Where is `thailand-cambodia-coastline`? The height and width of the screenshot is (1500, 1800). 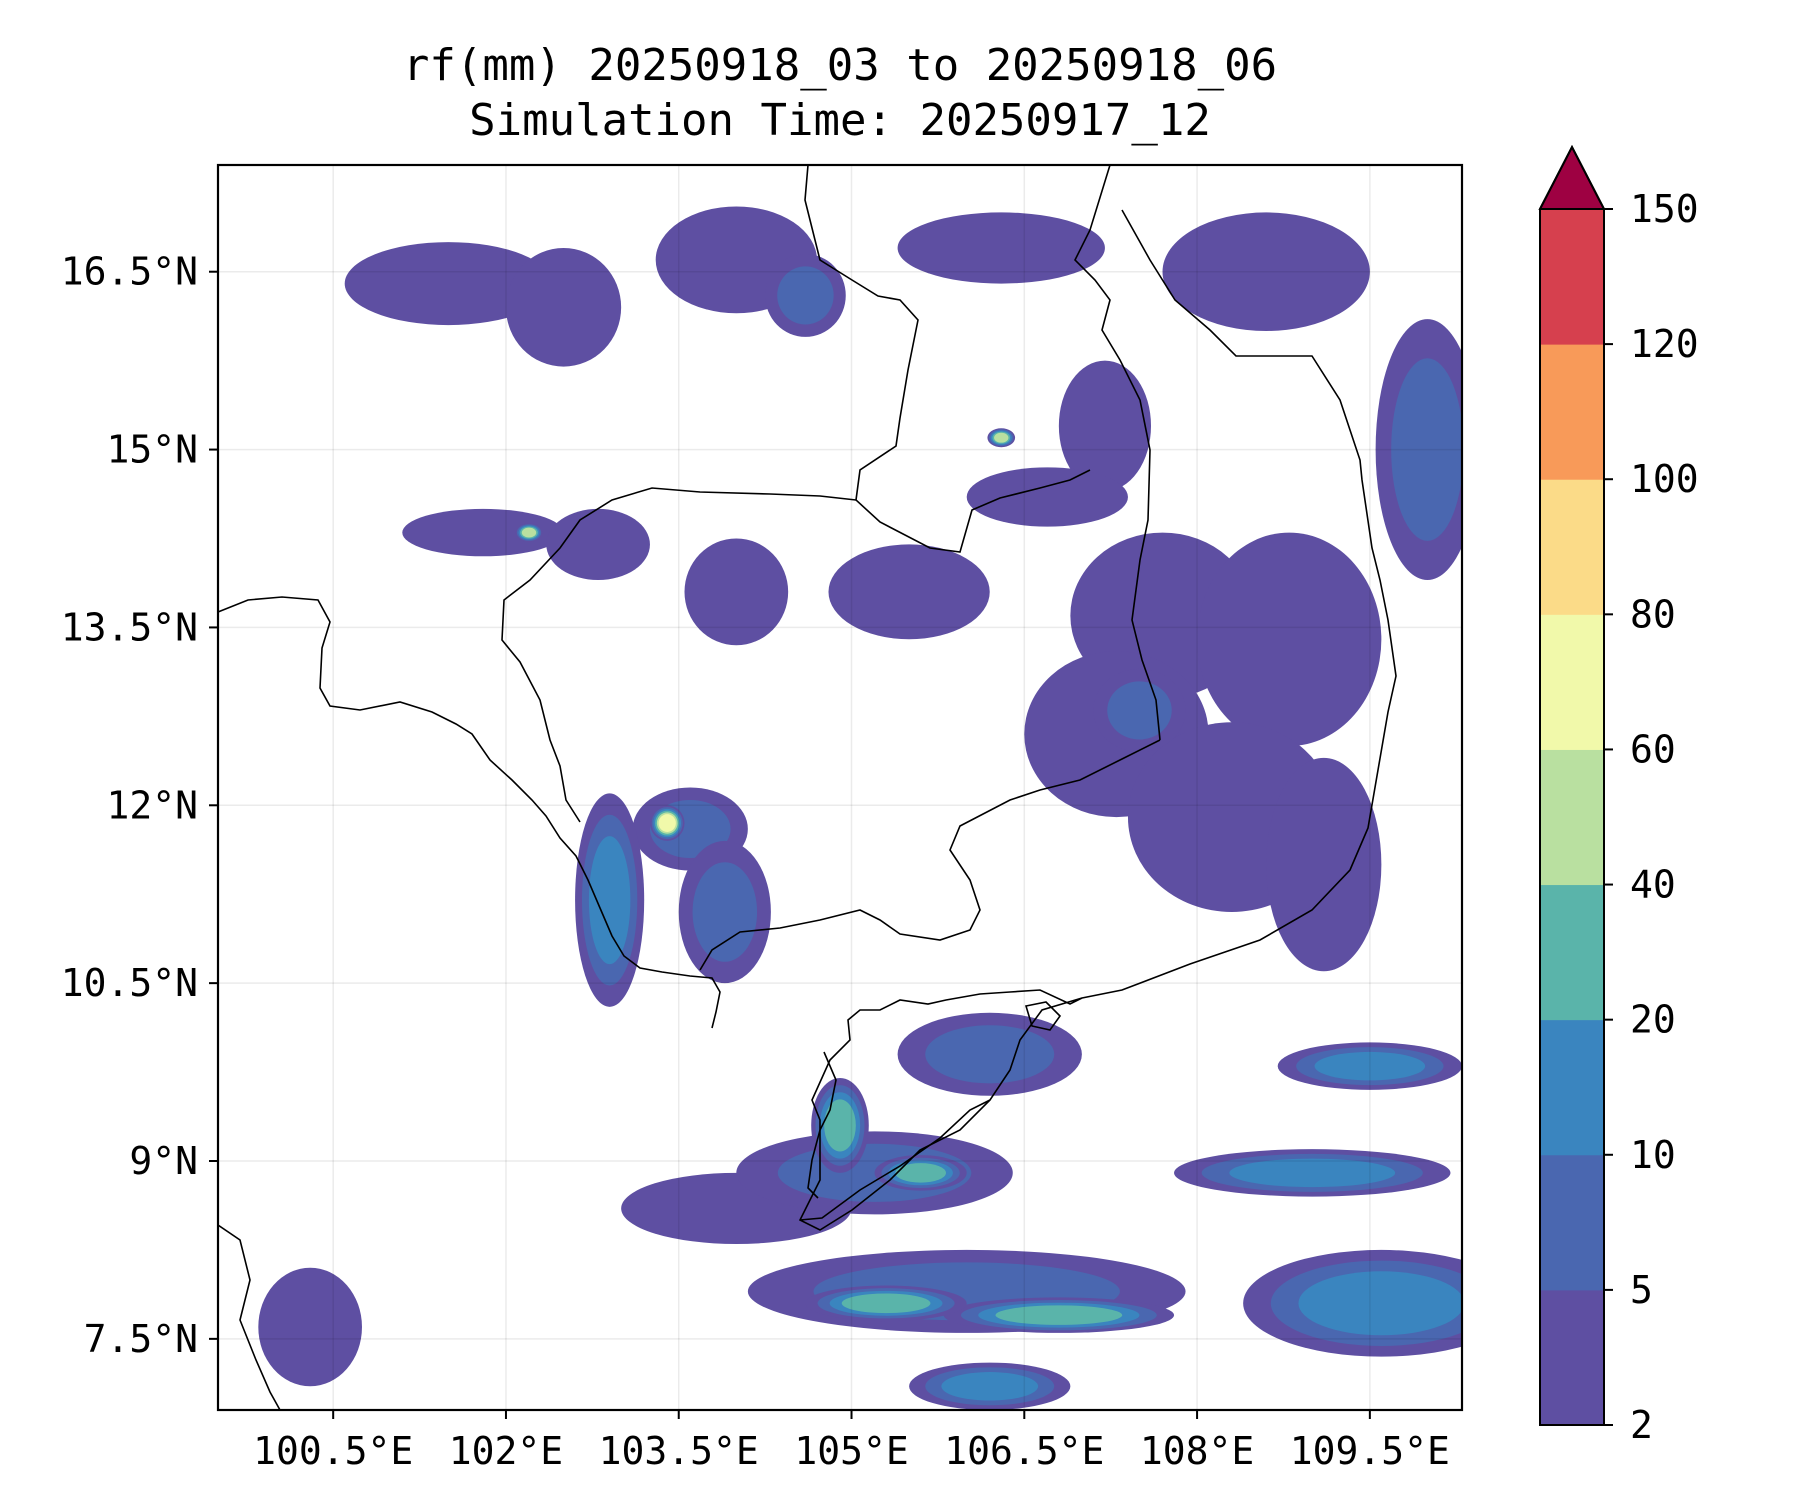
thailand-cambodia-coastline is located at coordinates (469, 812).